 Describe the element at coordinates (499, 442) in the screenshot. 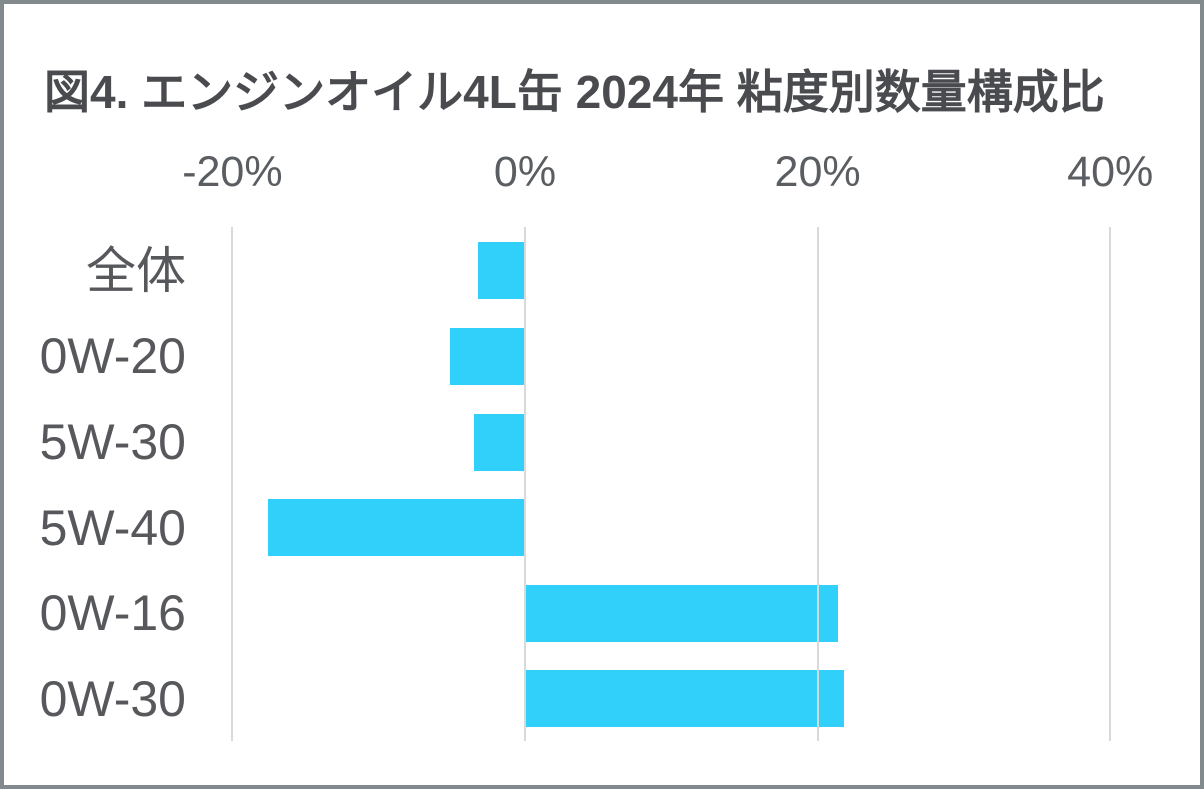

I see `bar-5w30` at that location.